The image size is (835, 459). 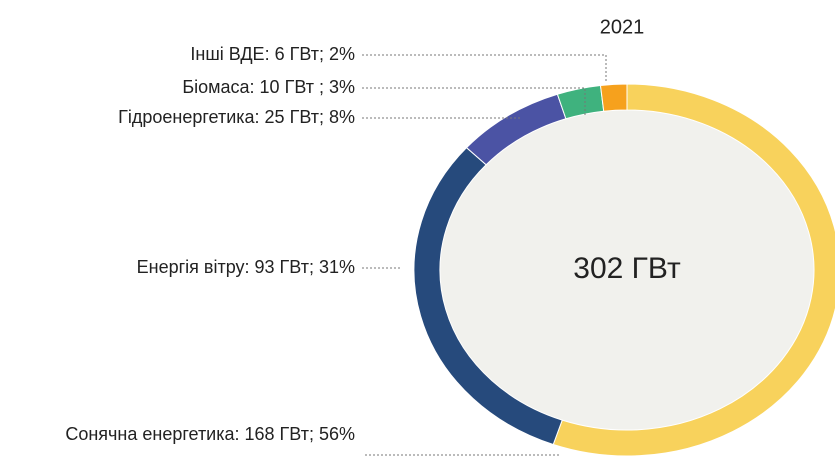 I want to click on chart-title: 2021, so click(x=622, y=27).